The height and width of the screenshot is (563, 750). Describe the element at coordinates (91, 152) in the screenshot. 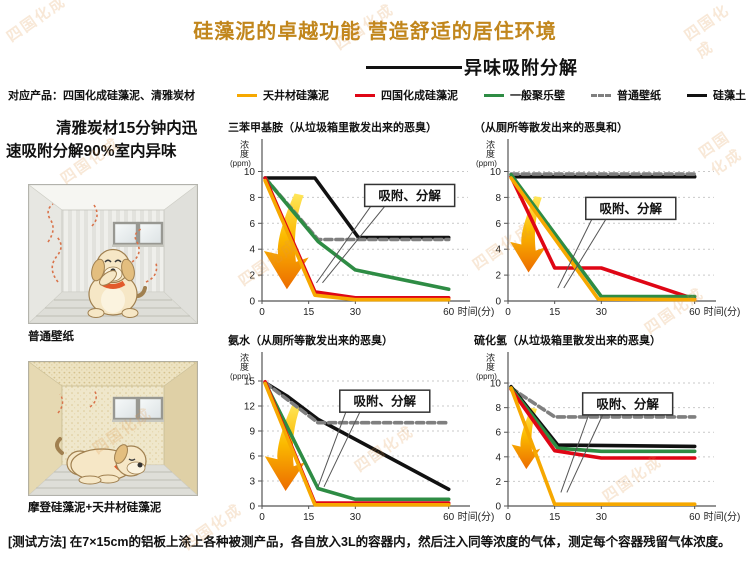

I see `headline-line2: 速吸附分解90%室内异味` at that location.